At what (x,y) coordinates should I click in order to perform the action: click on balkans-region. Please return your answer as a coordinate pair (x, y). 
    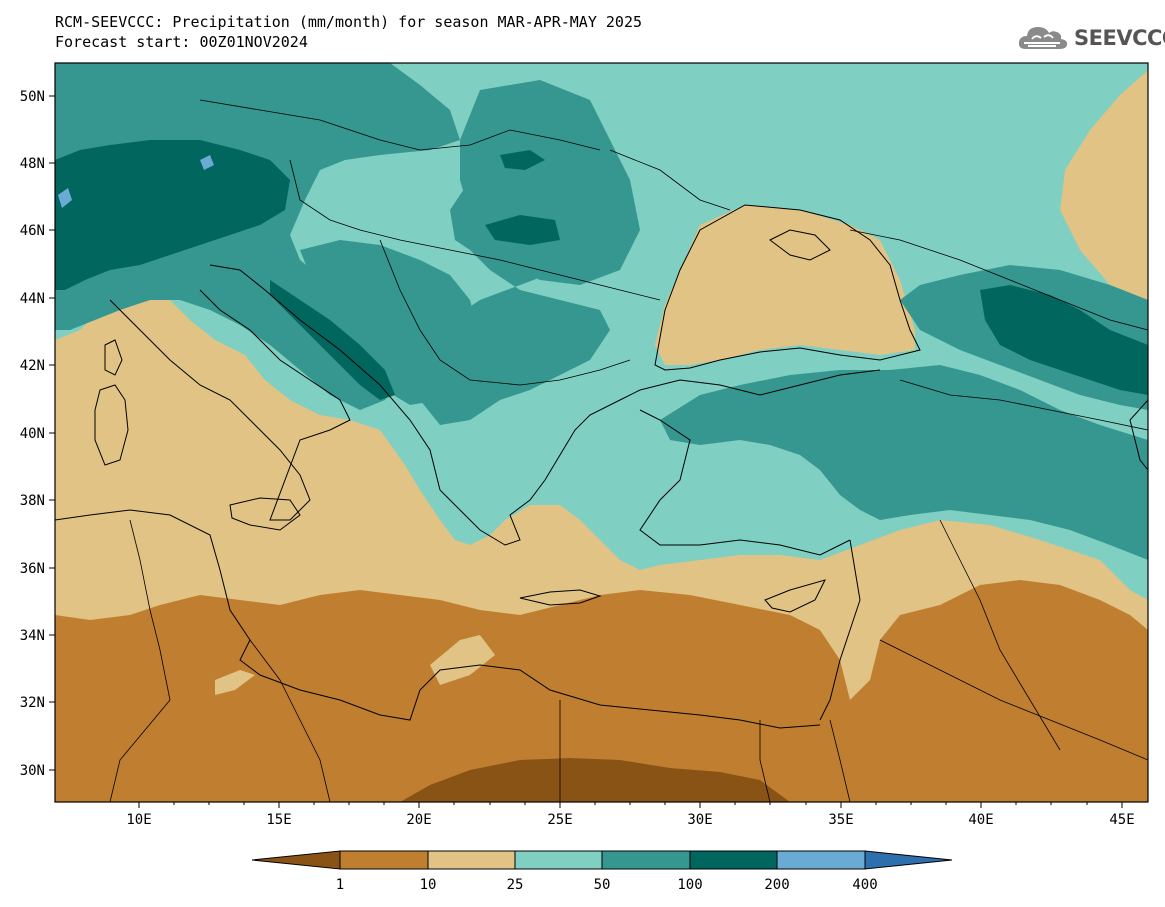
    Looking at the image, I should click on (390, 322).